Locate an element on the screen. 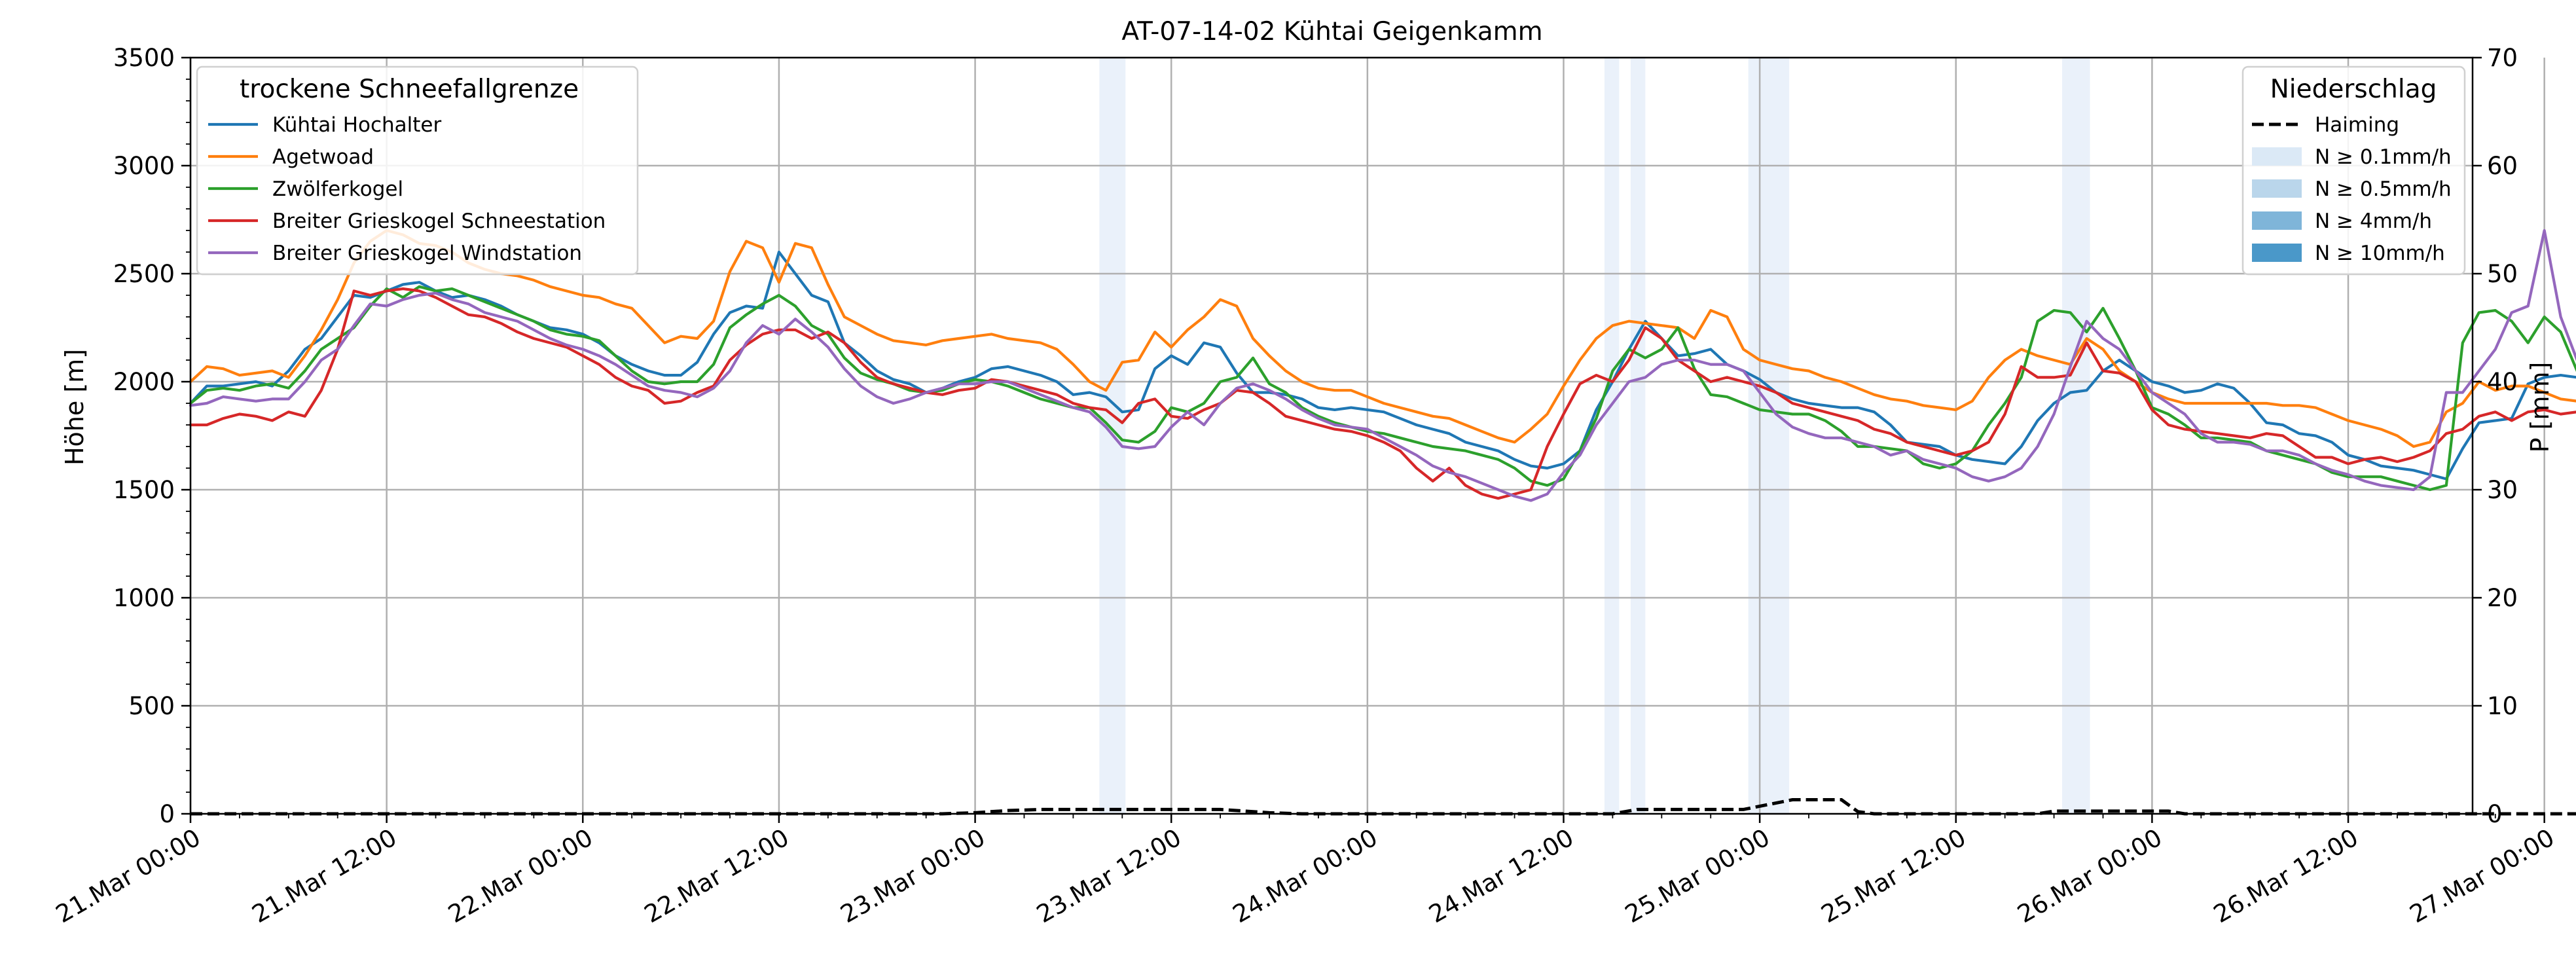 Image resolution: width=2576 pixels, height=967 pixels. y2-tick-label: 0 is located at coordinates (2495, 814).